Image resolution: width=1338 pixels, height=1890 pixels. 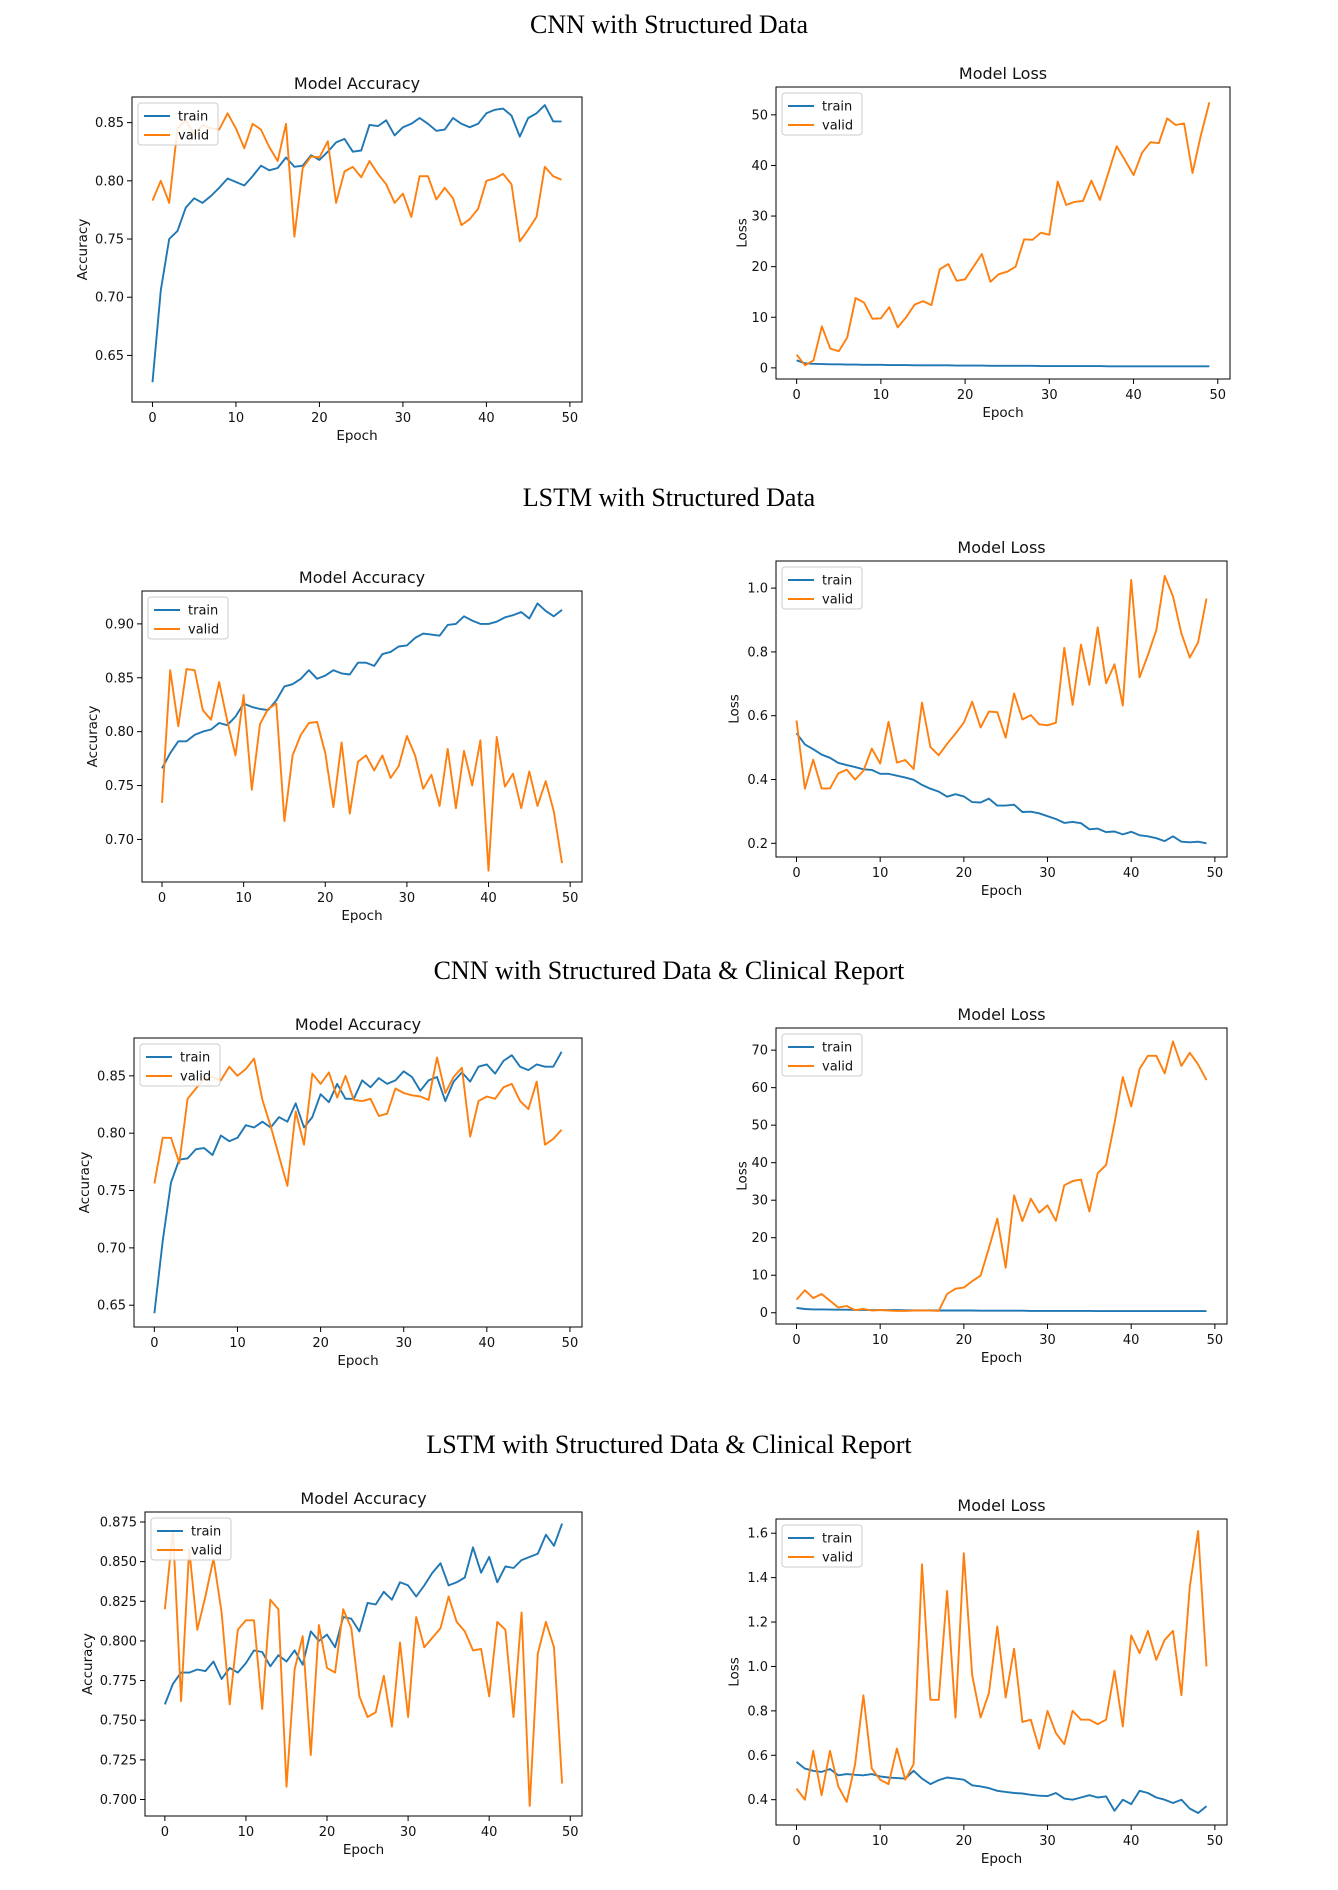 I want to click on y-tick-label: 0.80, so click(x=109, y=181).